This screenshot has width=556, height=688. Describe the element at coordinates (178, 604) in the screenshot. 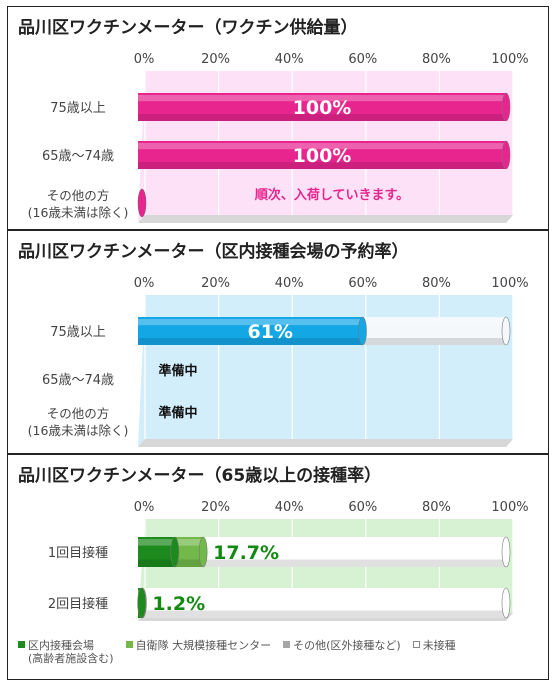

I see `data-label: 1.2%` at that location.